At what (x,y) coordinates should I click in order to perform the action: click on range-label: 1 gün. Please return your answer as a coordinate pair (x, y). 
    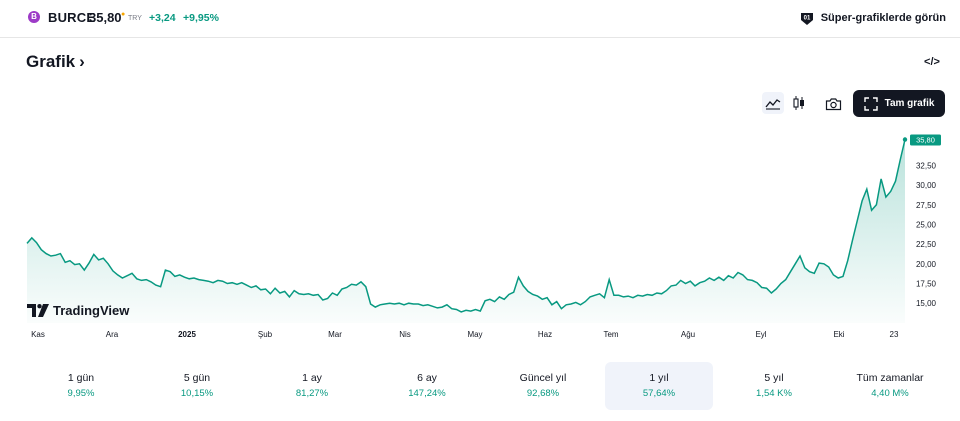
    Looking at the image, I should click on (81, 378).